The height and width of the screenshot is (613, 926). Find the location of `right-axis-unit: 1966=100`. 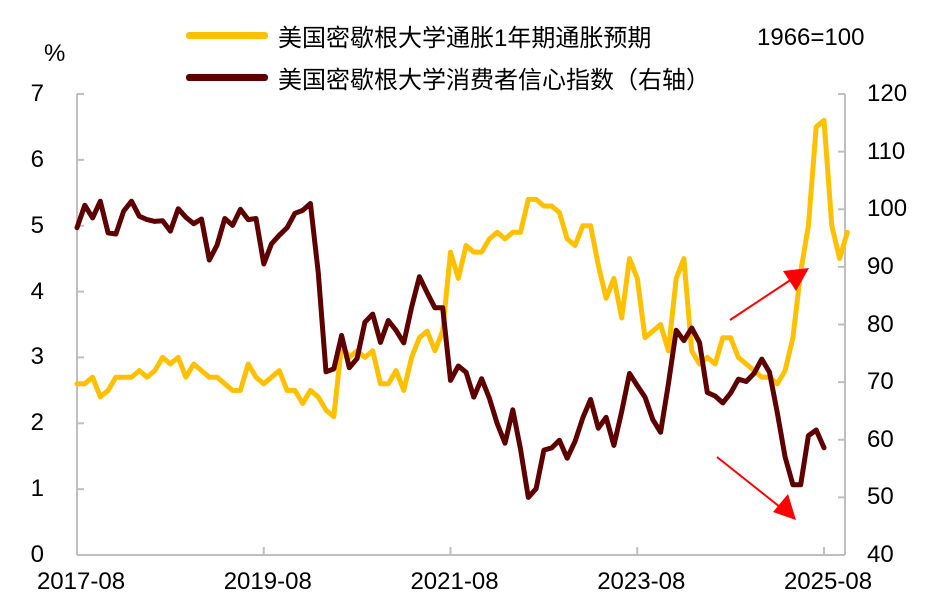

right-axis-unit: 1966=100 is located at coordinates (811, 37).